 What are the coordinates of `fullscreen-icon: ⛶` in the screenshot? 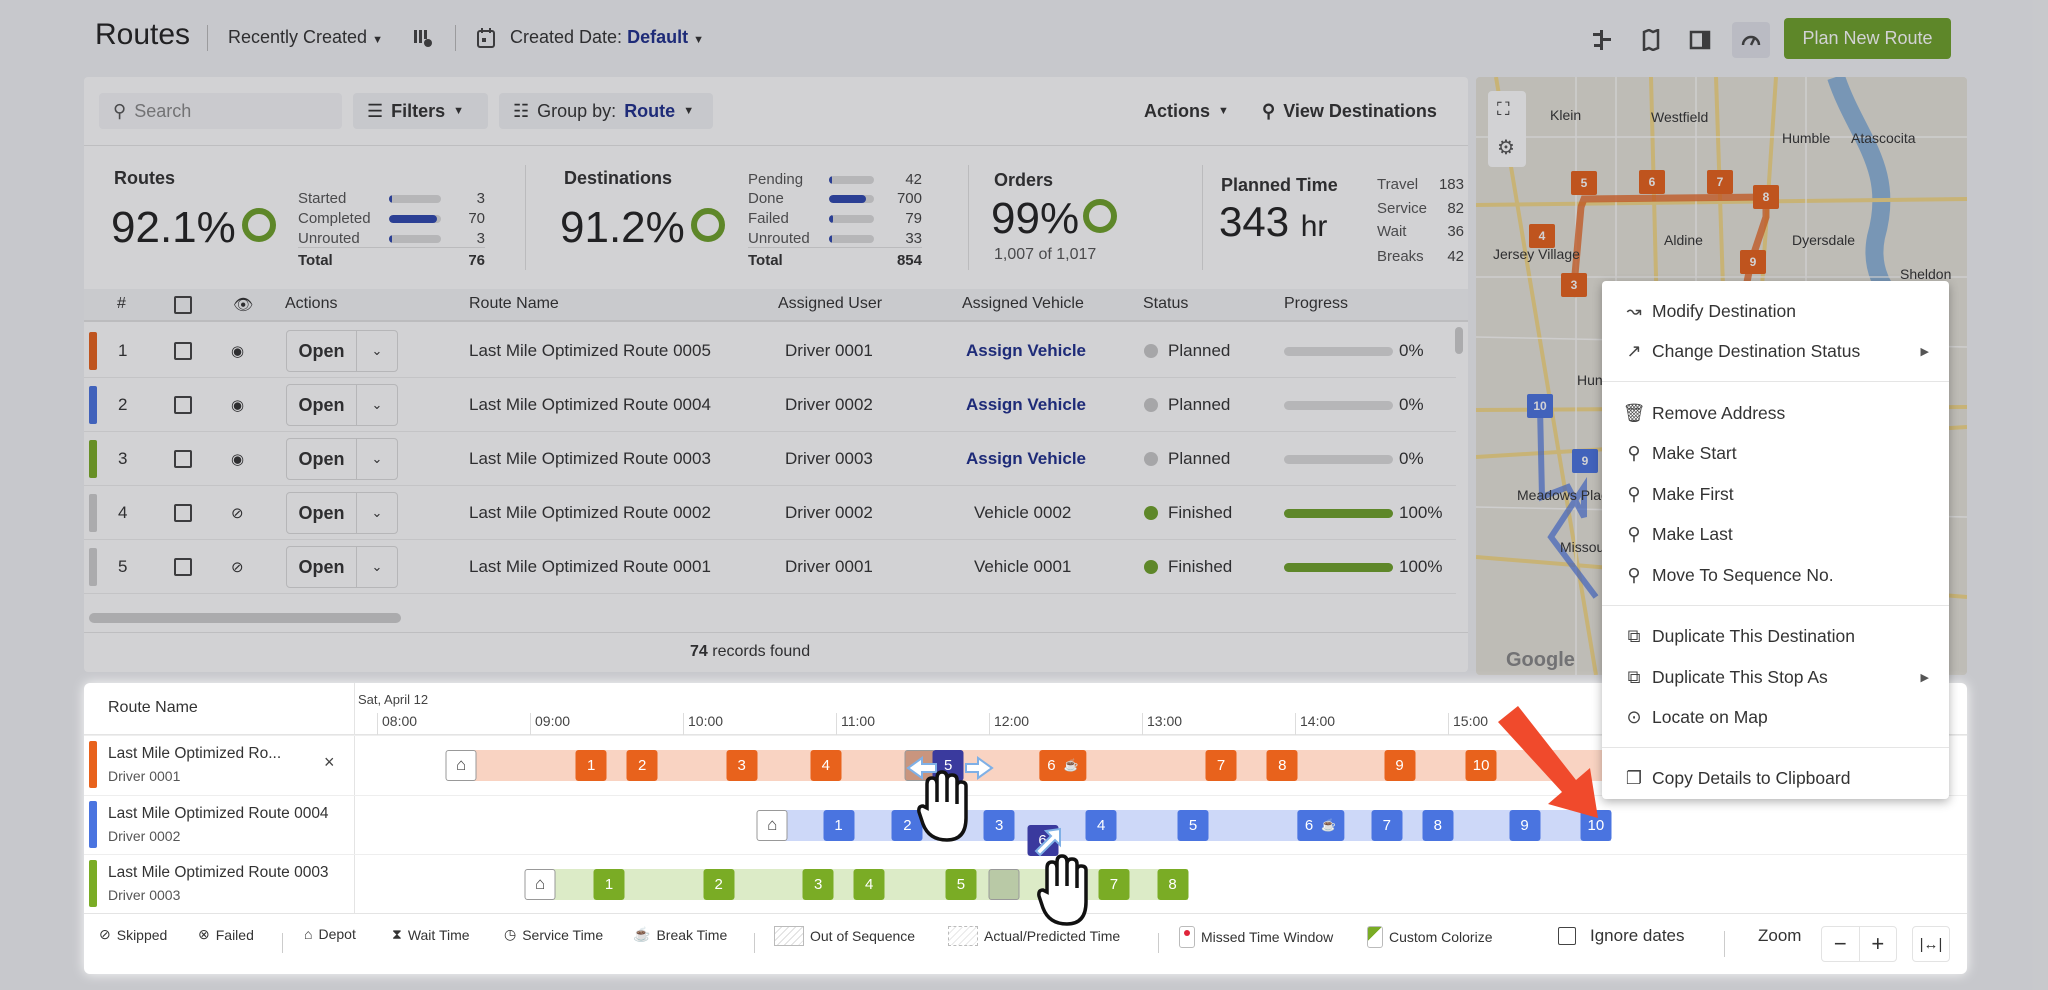 It's located at (1503, 109).